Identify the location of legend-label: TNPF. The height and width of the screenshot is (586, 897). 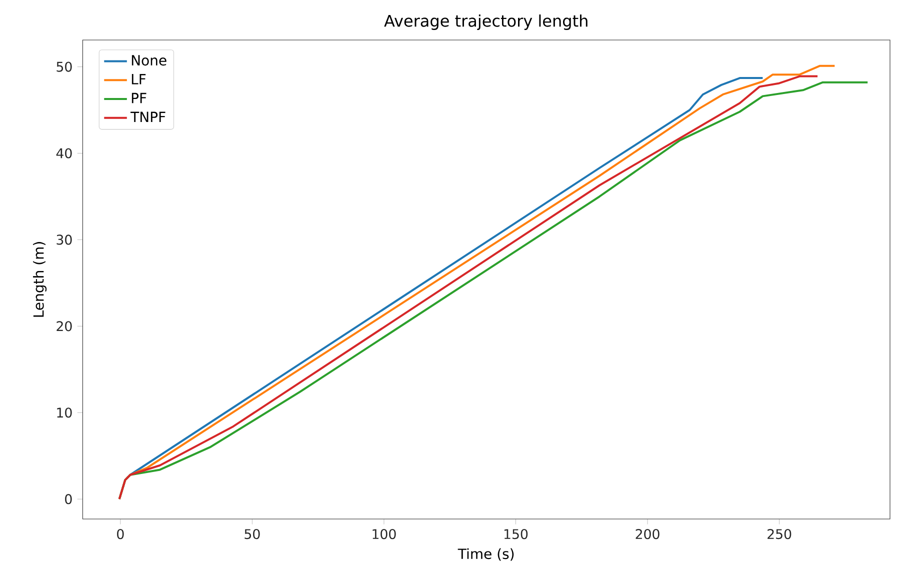
(148, 117).